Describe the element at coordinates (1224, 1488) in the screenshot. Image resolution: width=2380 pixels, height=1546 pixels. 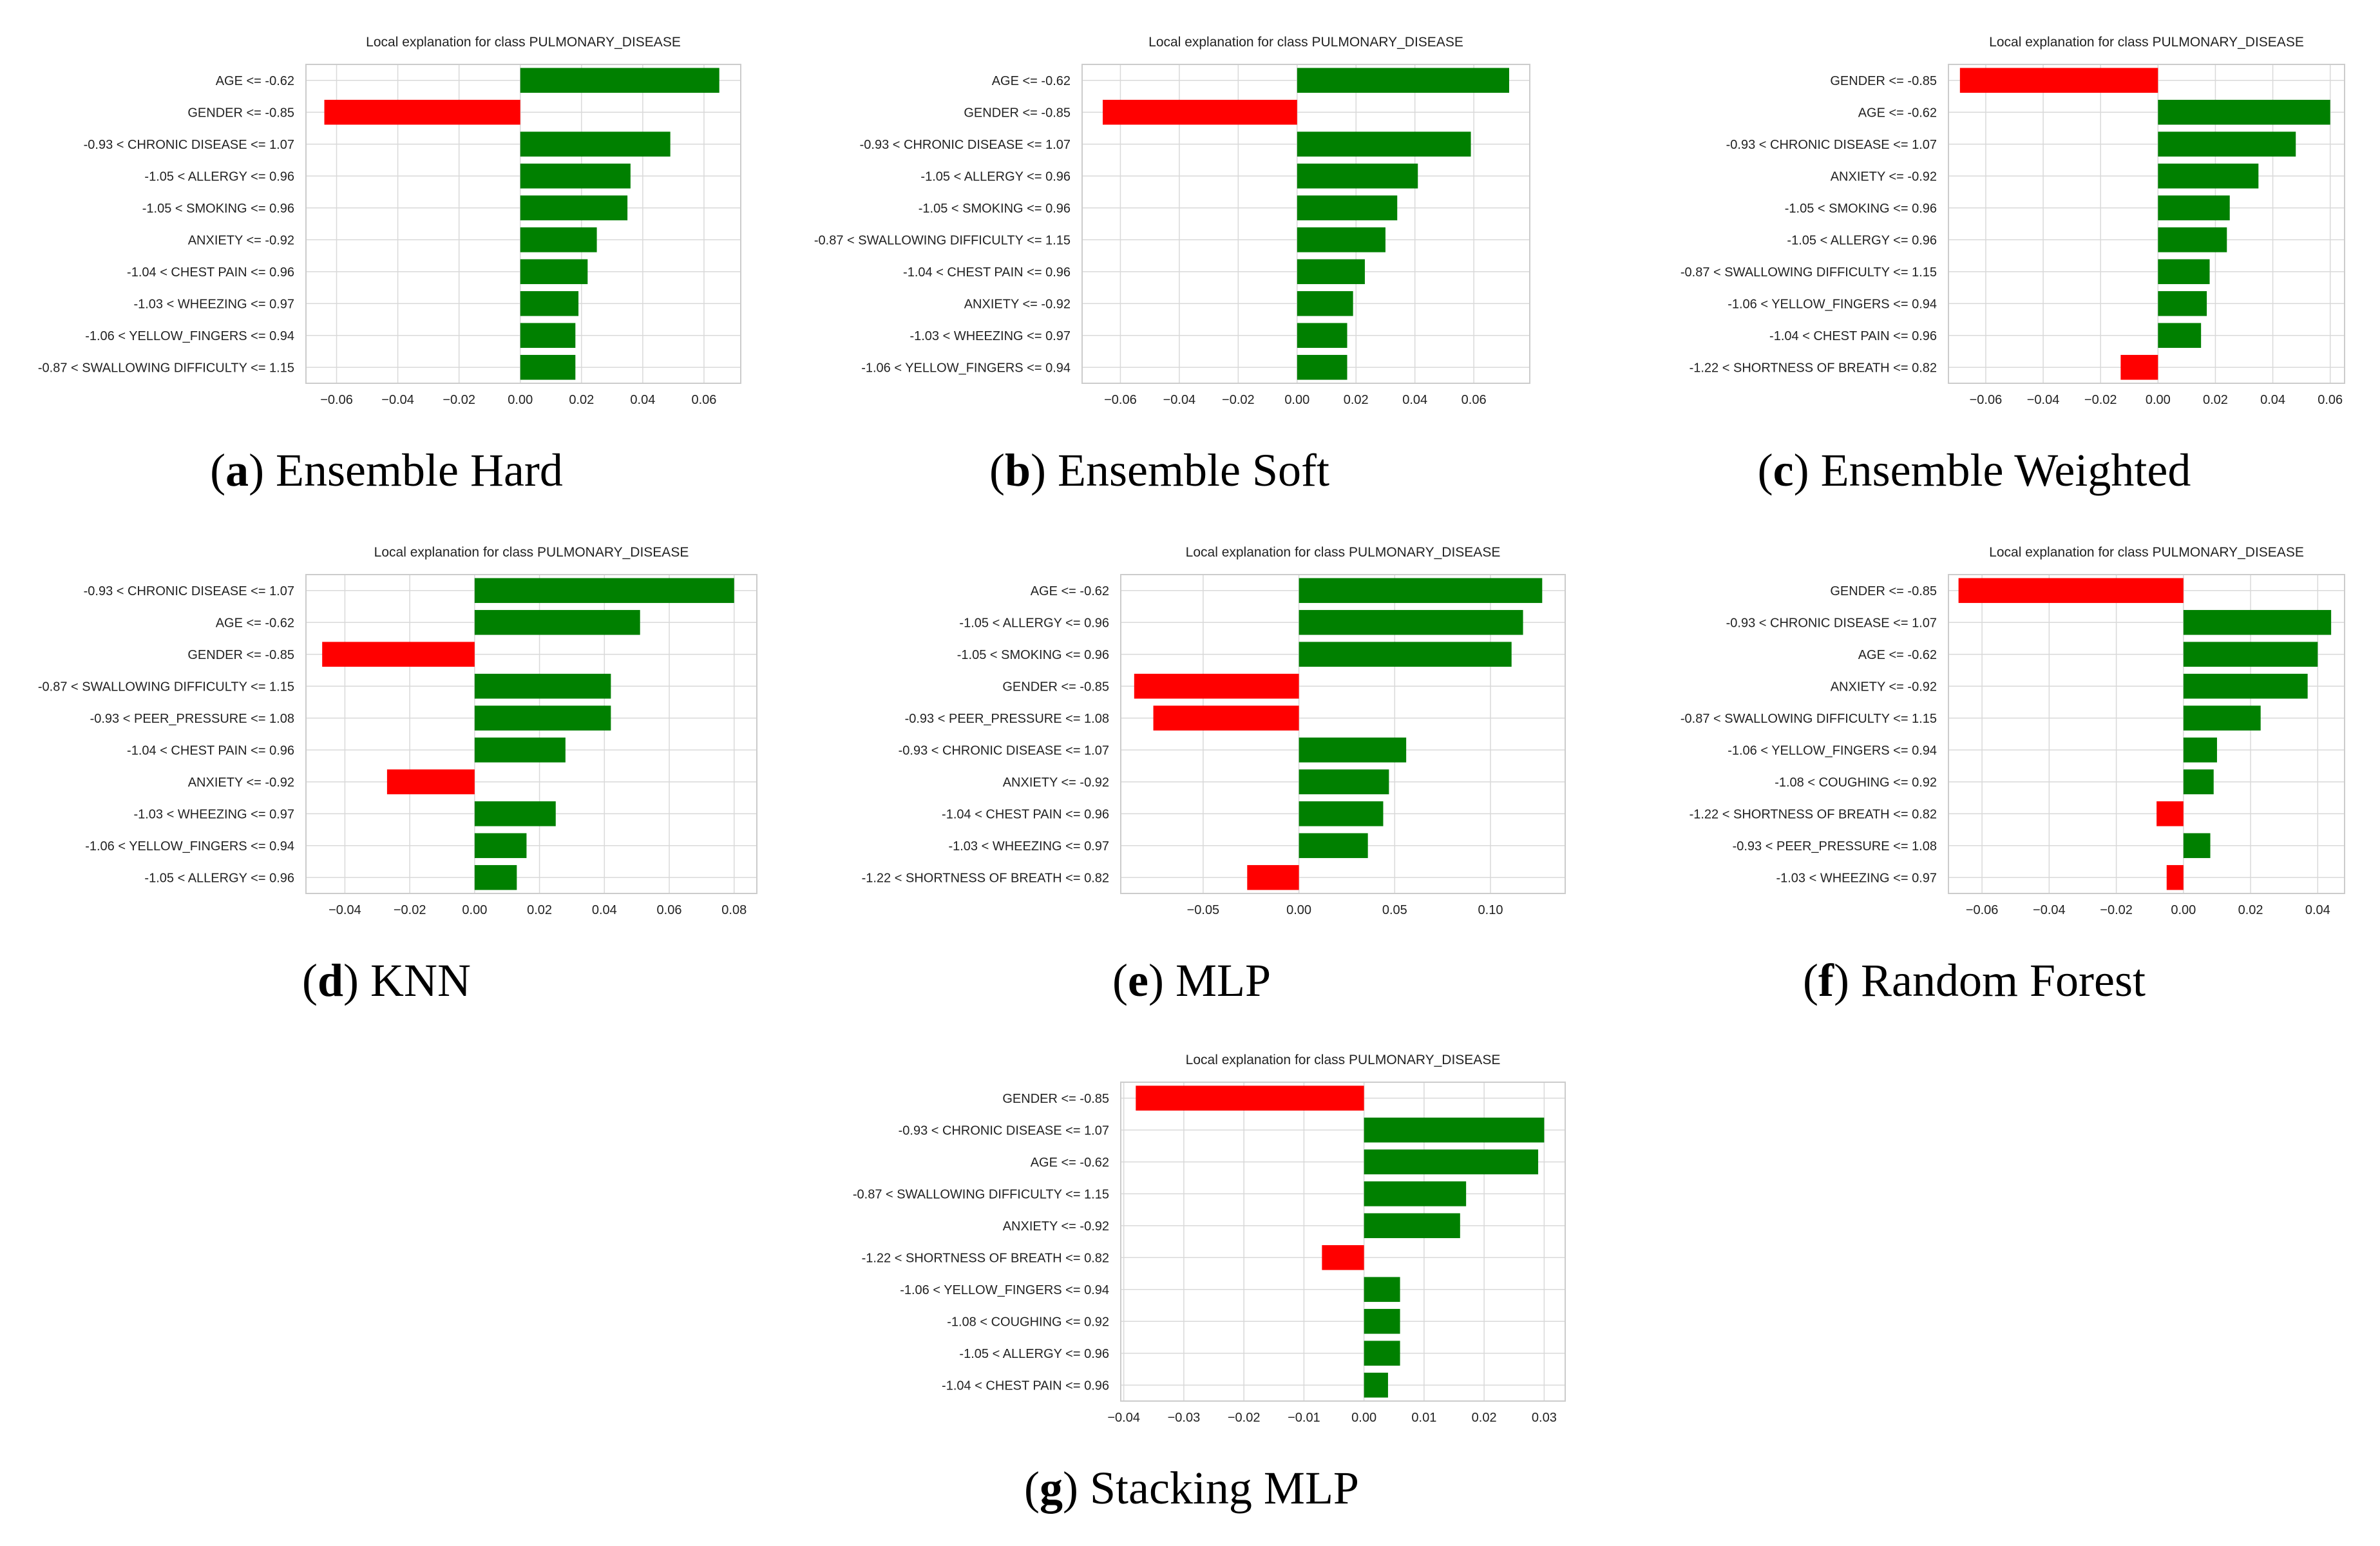
I see `caption-text: Stacking MLP` at that location.